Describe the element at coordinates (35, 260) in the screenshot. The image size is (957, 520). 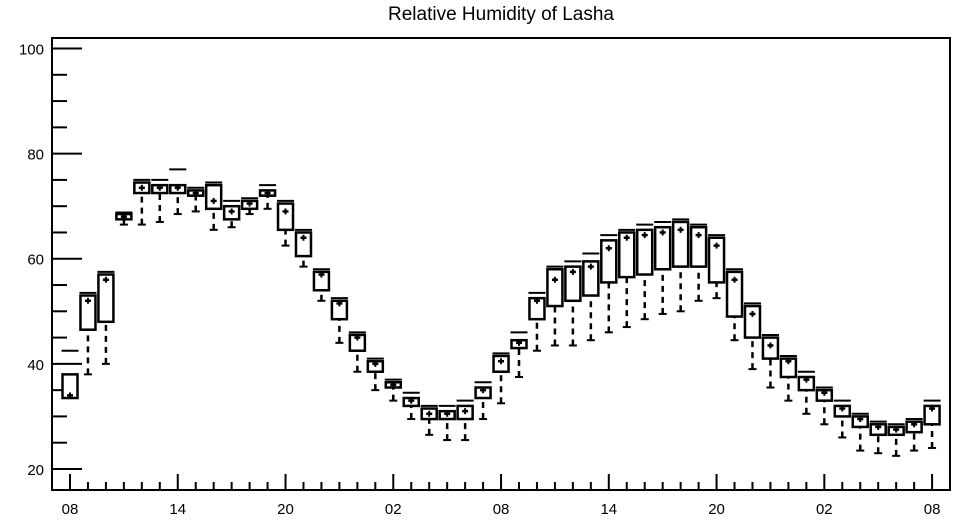
I see `y-tick-label: 60` at that location.